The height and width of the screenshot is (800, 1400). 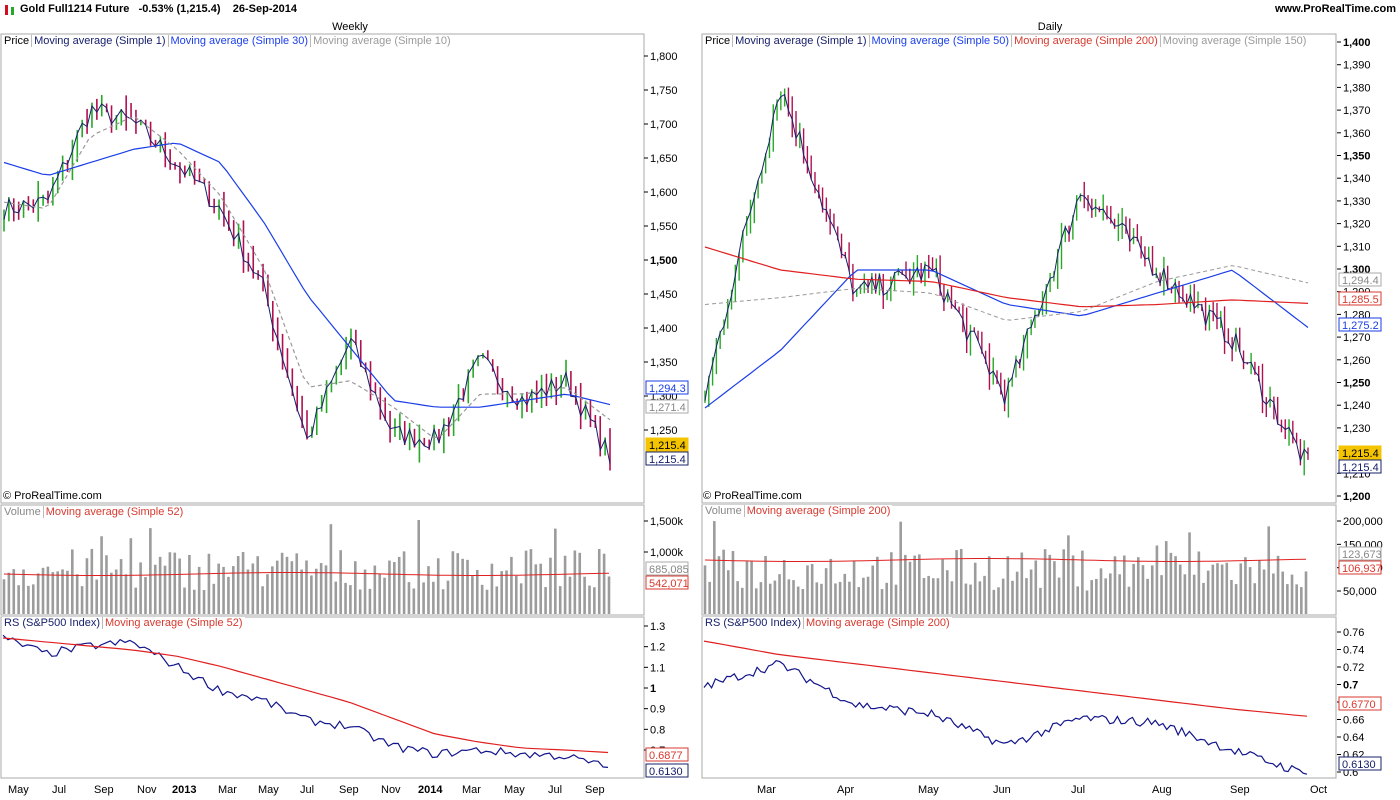 I want to click on weekly-x-label: Jul, so click(x=555, y=790).